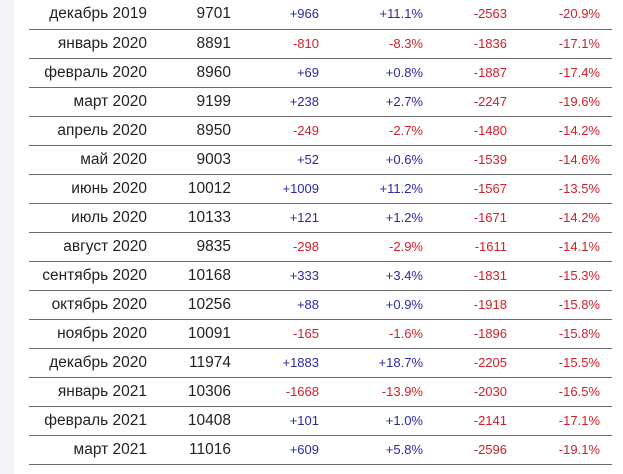  What do you see at coordinates (197, 334) in the screenshot?
I see `value-cell: 10091` at bounding box center [197, 334].